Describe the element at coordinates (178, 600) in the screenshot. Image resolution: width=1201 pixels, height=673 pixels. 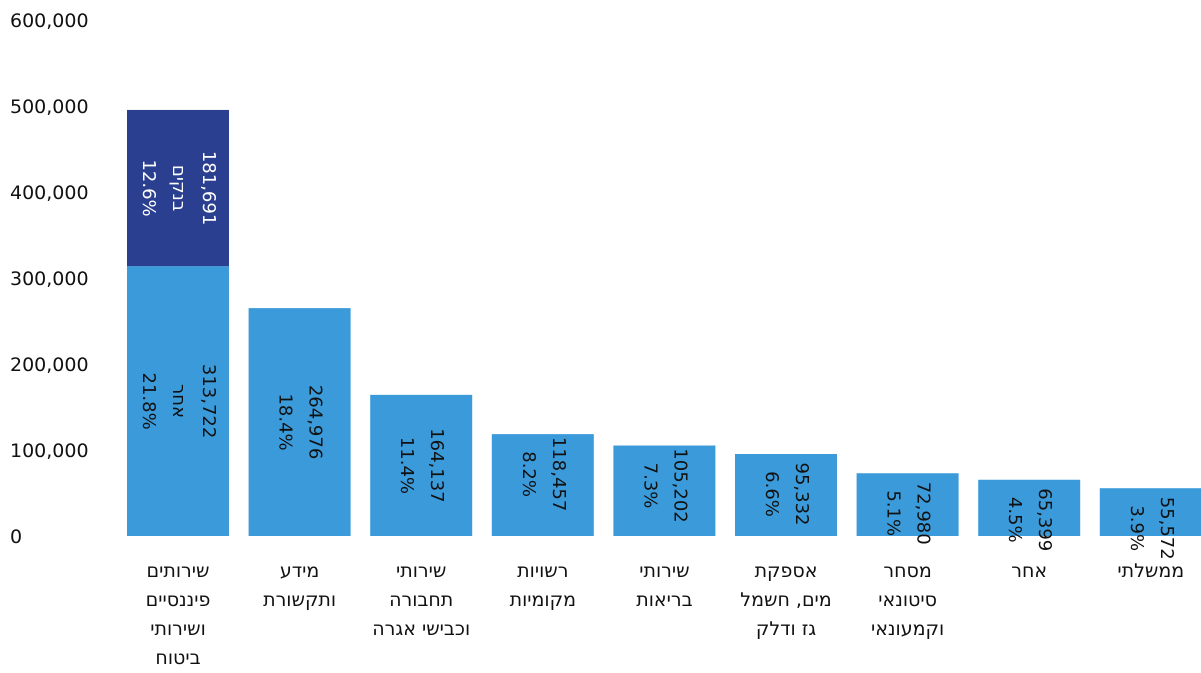
I see `x-category-label: פיננסיים` at that location.